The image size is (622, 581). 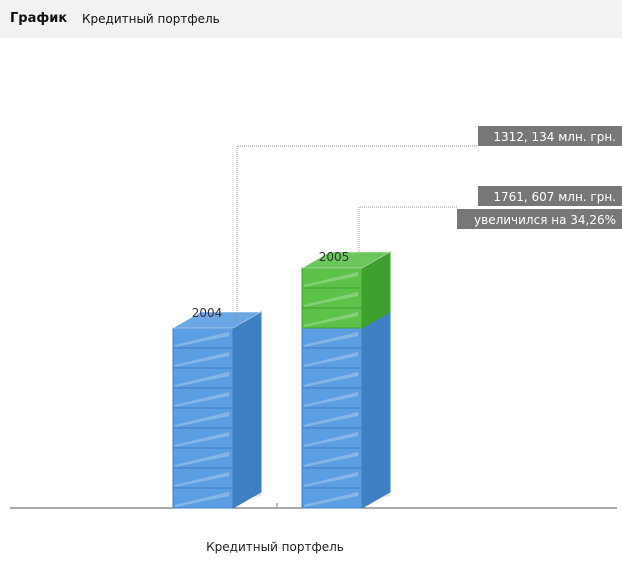 What do you see at coordinates (39, 18) in the screenshot?
I see `header-title: График` at bounding box center [39, 18].